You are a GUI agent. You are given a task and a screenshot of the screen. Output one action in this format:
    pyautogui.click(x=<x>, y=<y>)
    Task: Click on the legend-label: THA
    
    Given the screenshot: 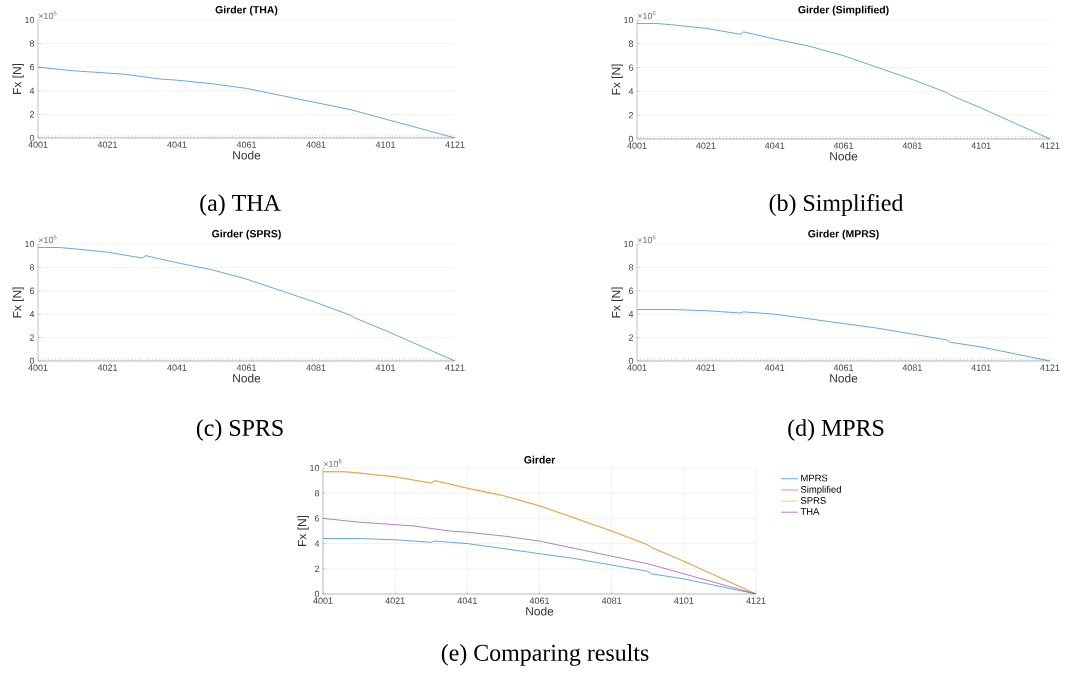 What is the action you would take?
    pyautogui.click(x=810, y=511)
    